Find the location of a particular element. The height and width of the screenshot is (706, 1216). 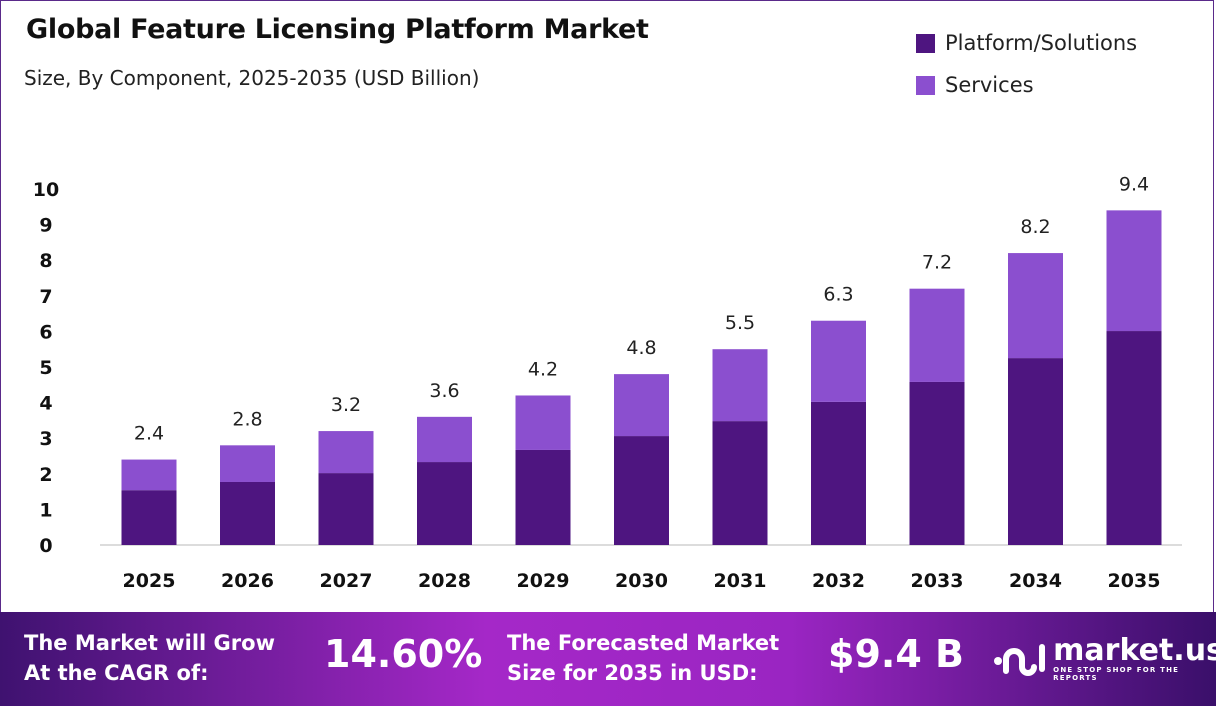

total-label: 2.4 is located at coordinates (149, 434).